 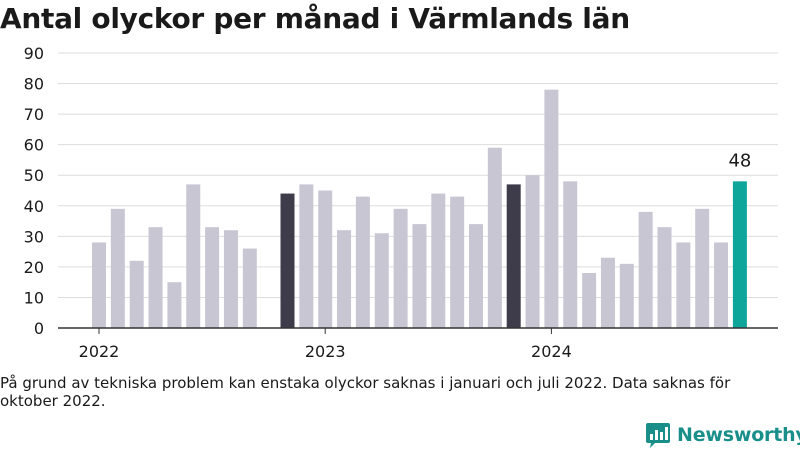 I want to click on newsworthy-logo-icon, so click(x=658, y=435).